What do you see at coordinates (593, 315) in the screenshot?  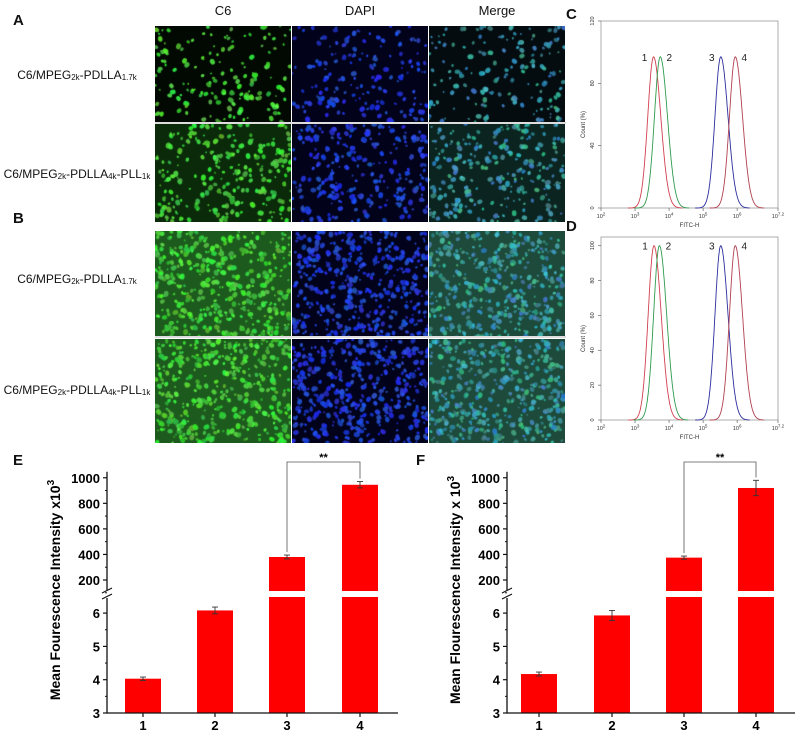 I see `y-tick-label: 60` at bounding box center [593, 315].